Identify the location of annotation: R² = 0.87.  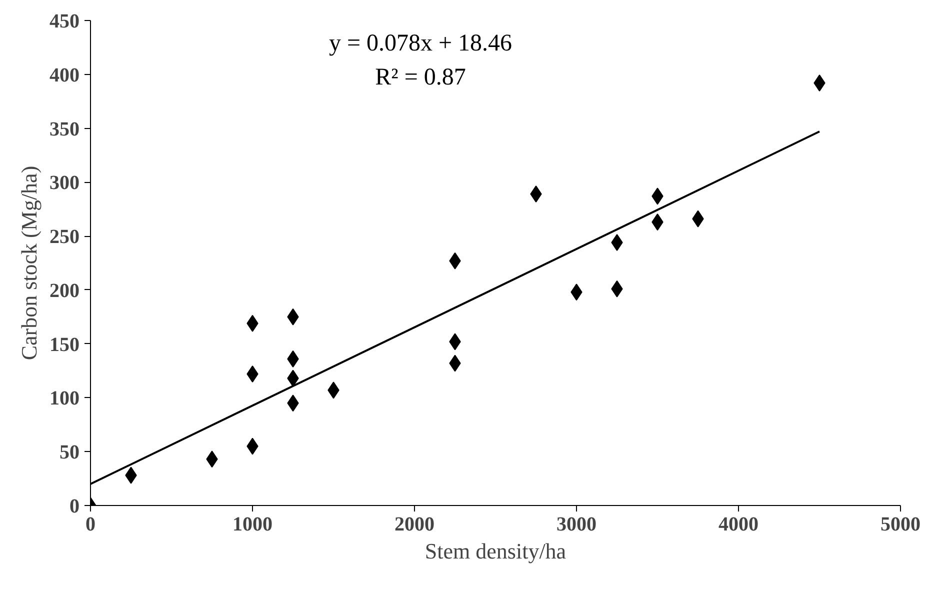
(420, 77).